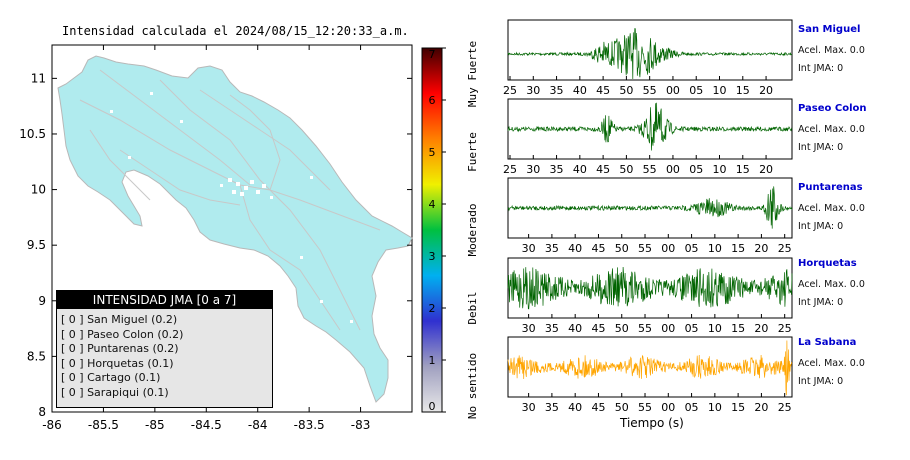 This screenshot has width=910, height=460. What do you see at coordinates (119, 319) in the screenshot?
I see `legend-entry: [ 0 ] San Miguel (0.2)` at bounding box center [119, 319].